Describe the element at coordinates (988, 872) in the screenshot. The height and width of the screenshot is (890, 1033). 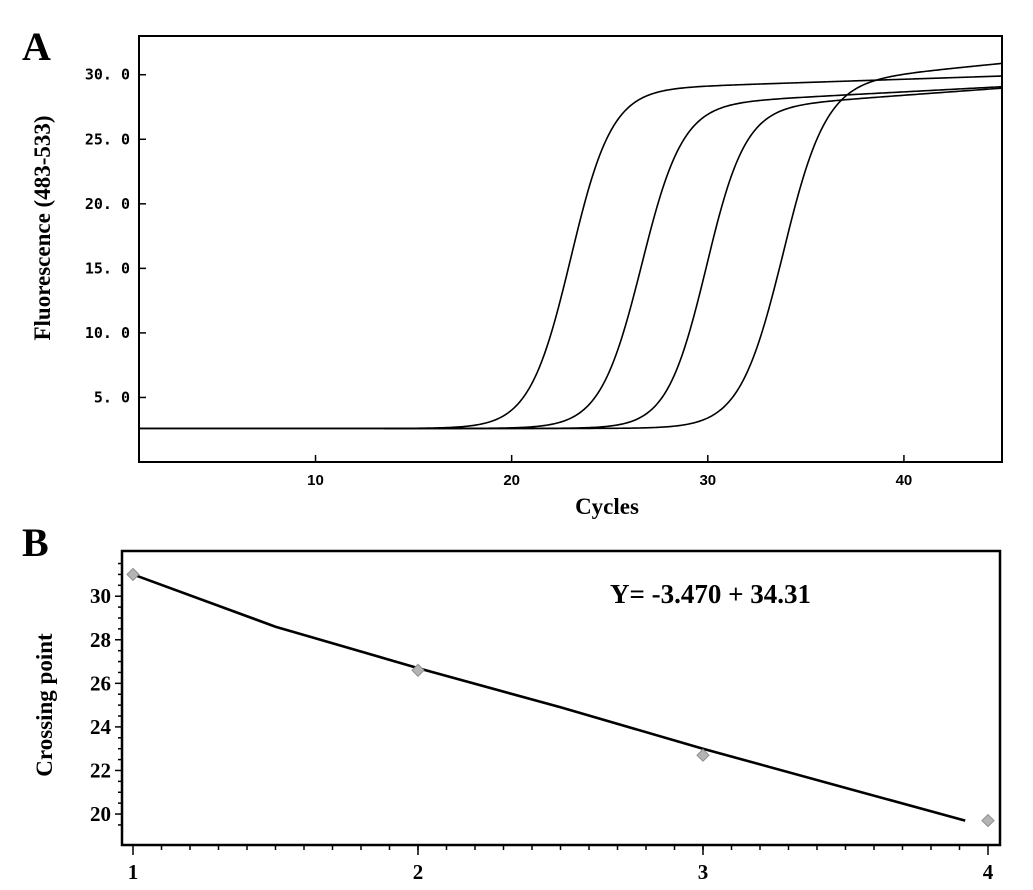
I see `chart-b-x-tick-label: 4` at that location.